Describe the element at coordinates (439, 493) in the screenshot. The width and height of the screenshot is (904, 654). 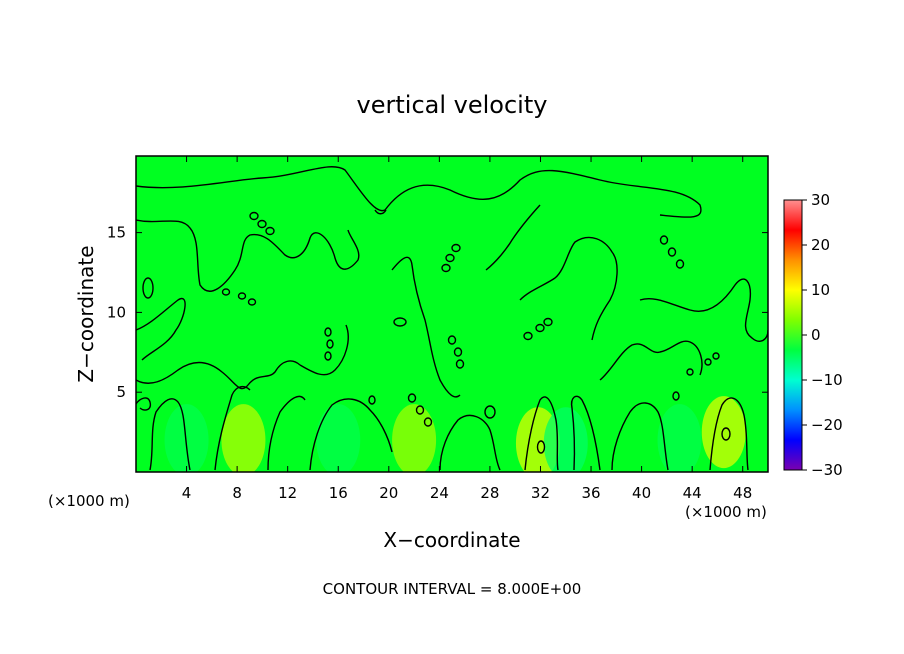
I see `x-tick-label: 24` at that location.